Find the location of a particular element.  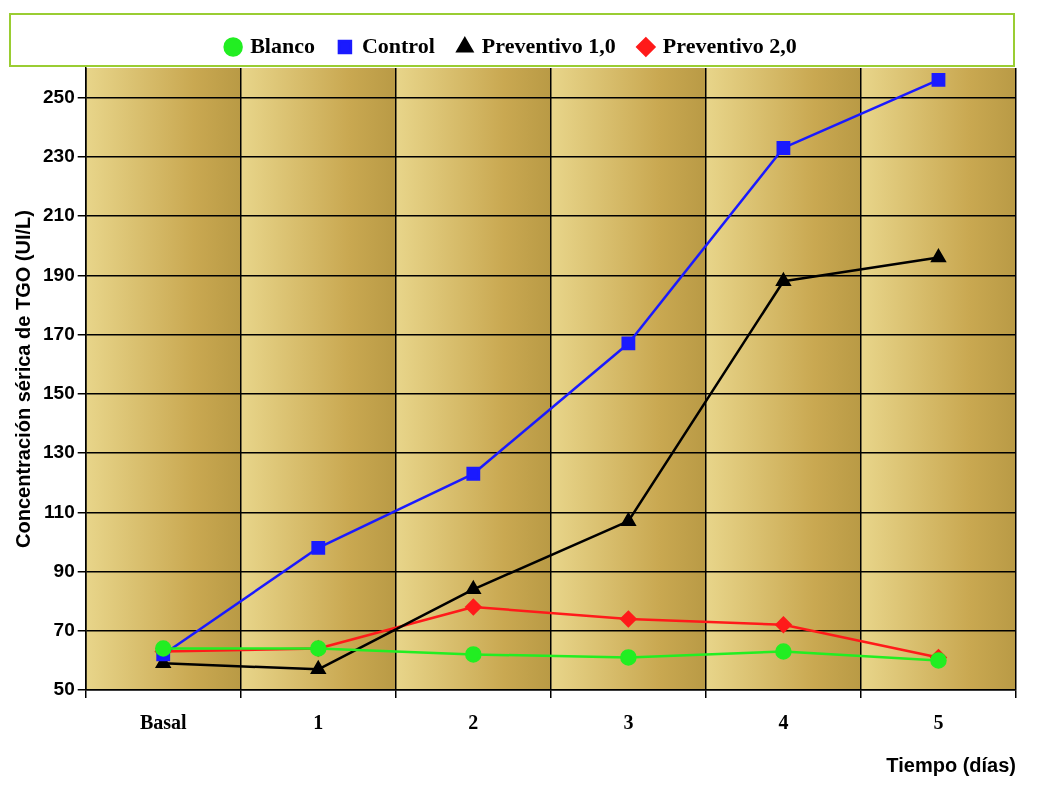

y-tick-label: 50 is located at coordinates (64, 689).